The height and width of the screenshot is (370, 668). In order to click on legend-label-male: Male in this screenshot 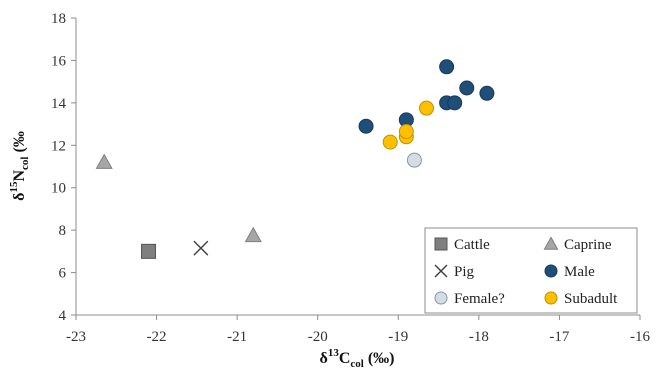, I will do `click(579, 272)`.